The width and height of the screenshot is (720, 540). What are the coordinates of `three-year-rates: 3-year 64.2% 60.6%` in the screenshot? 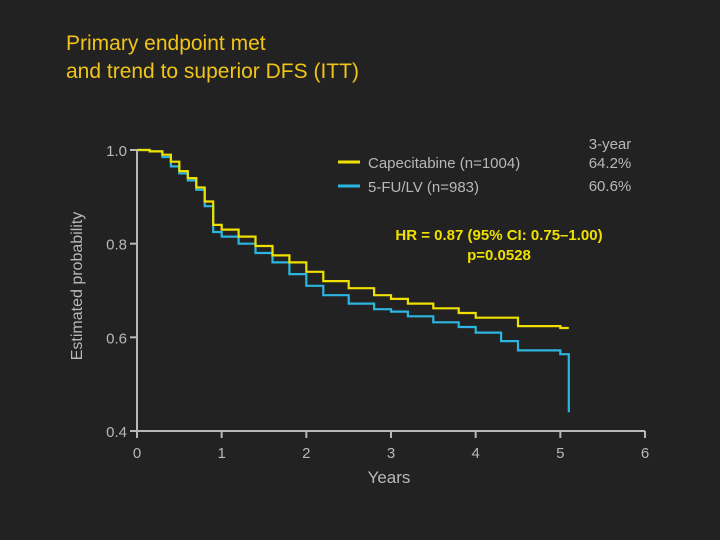 It's located at (610, 165).